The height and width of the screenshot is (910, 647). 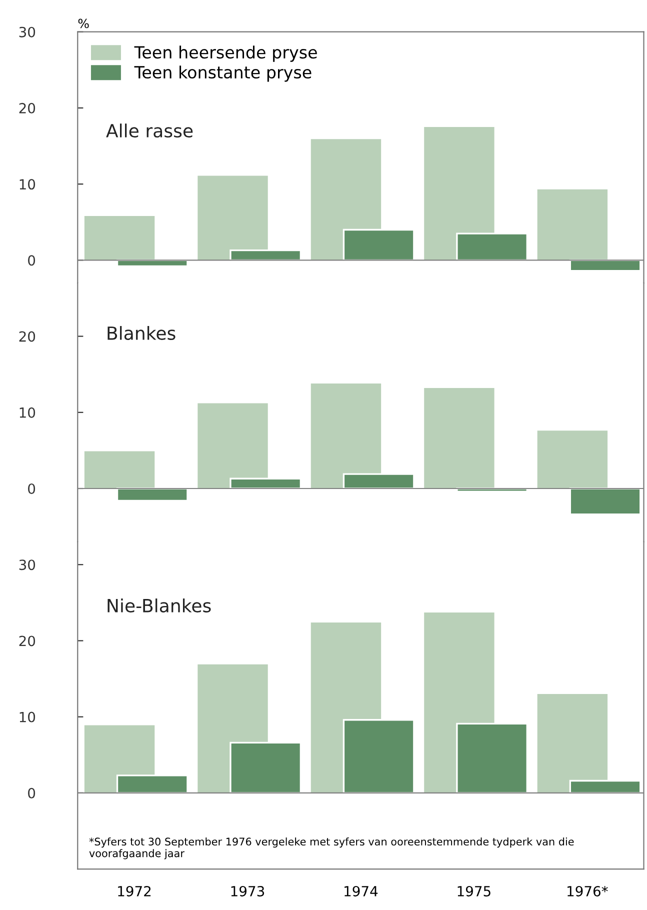 What do you see at coordinates (134, 891) in the screenshot?
I see `x-tick-label: 1972` at bounding box center [134, 891].